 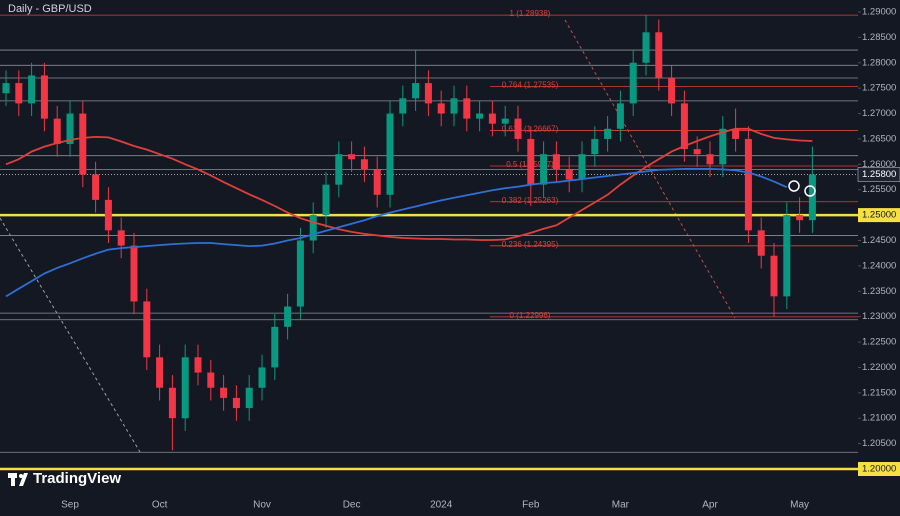 What do you see at coordinates (530, 129) in the screenshot?
I see `fib-label: 0.618 (1.26667)` at bounding box center [530, 129].